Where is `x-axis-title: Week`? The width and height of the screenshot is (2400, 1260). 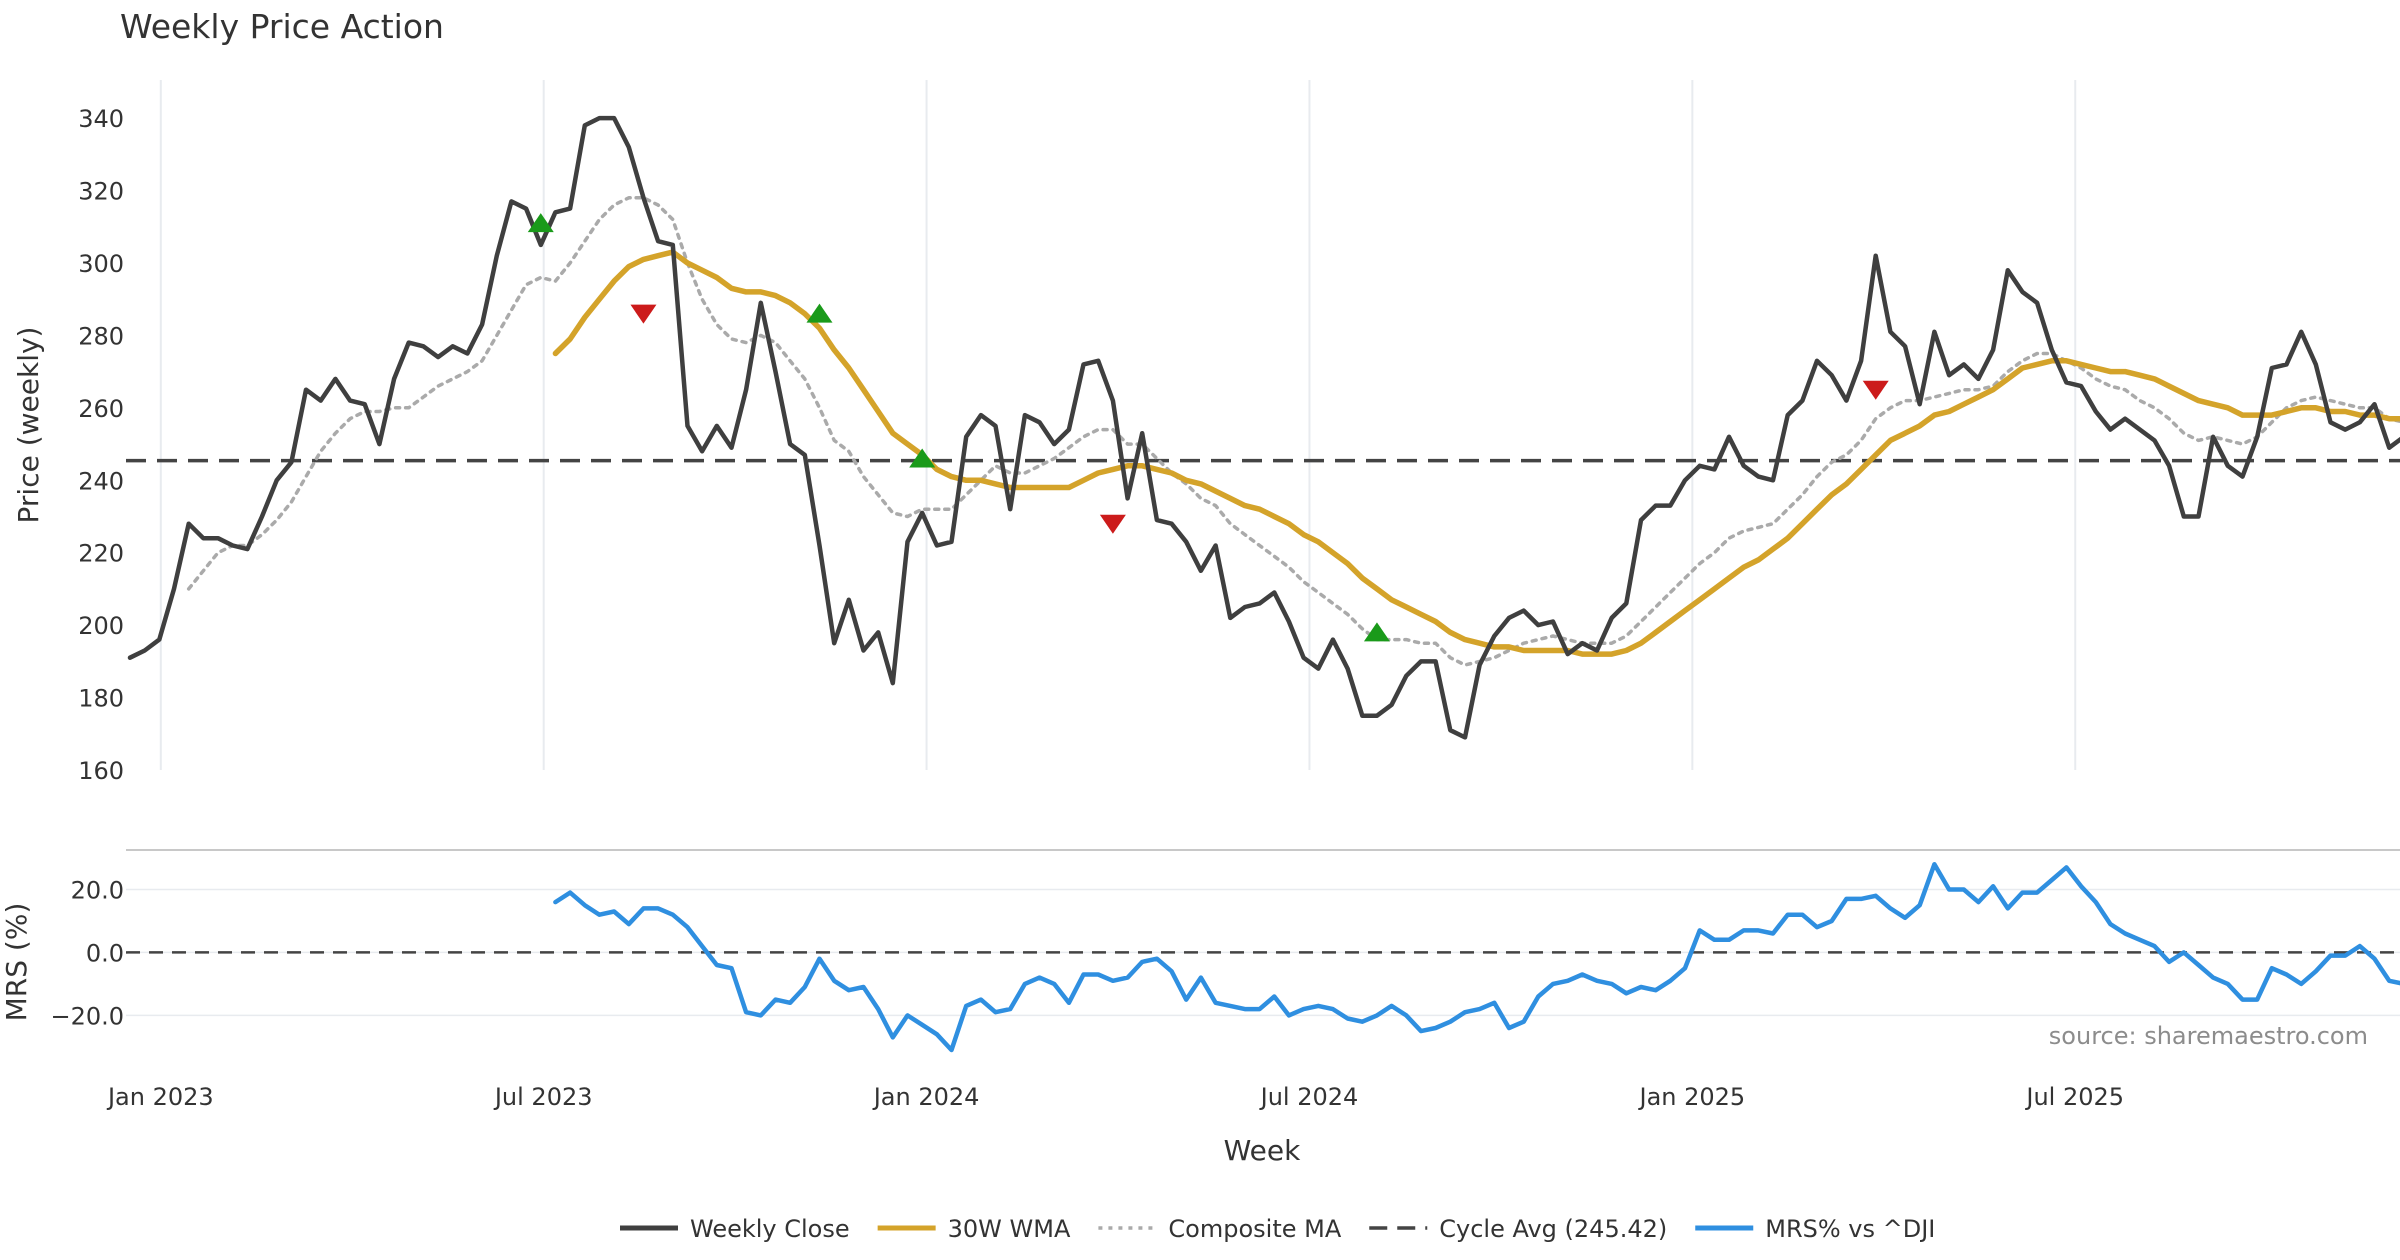
x-axis-title: Week is located at coordinates (1262, 1150).